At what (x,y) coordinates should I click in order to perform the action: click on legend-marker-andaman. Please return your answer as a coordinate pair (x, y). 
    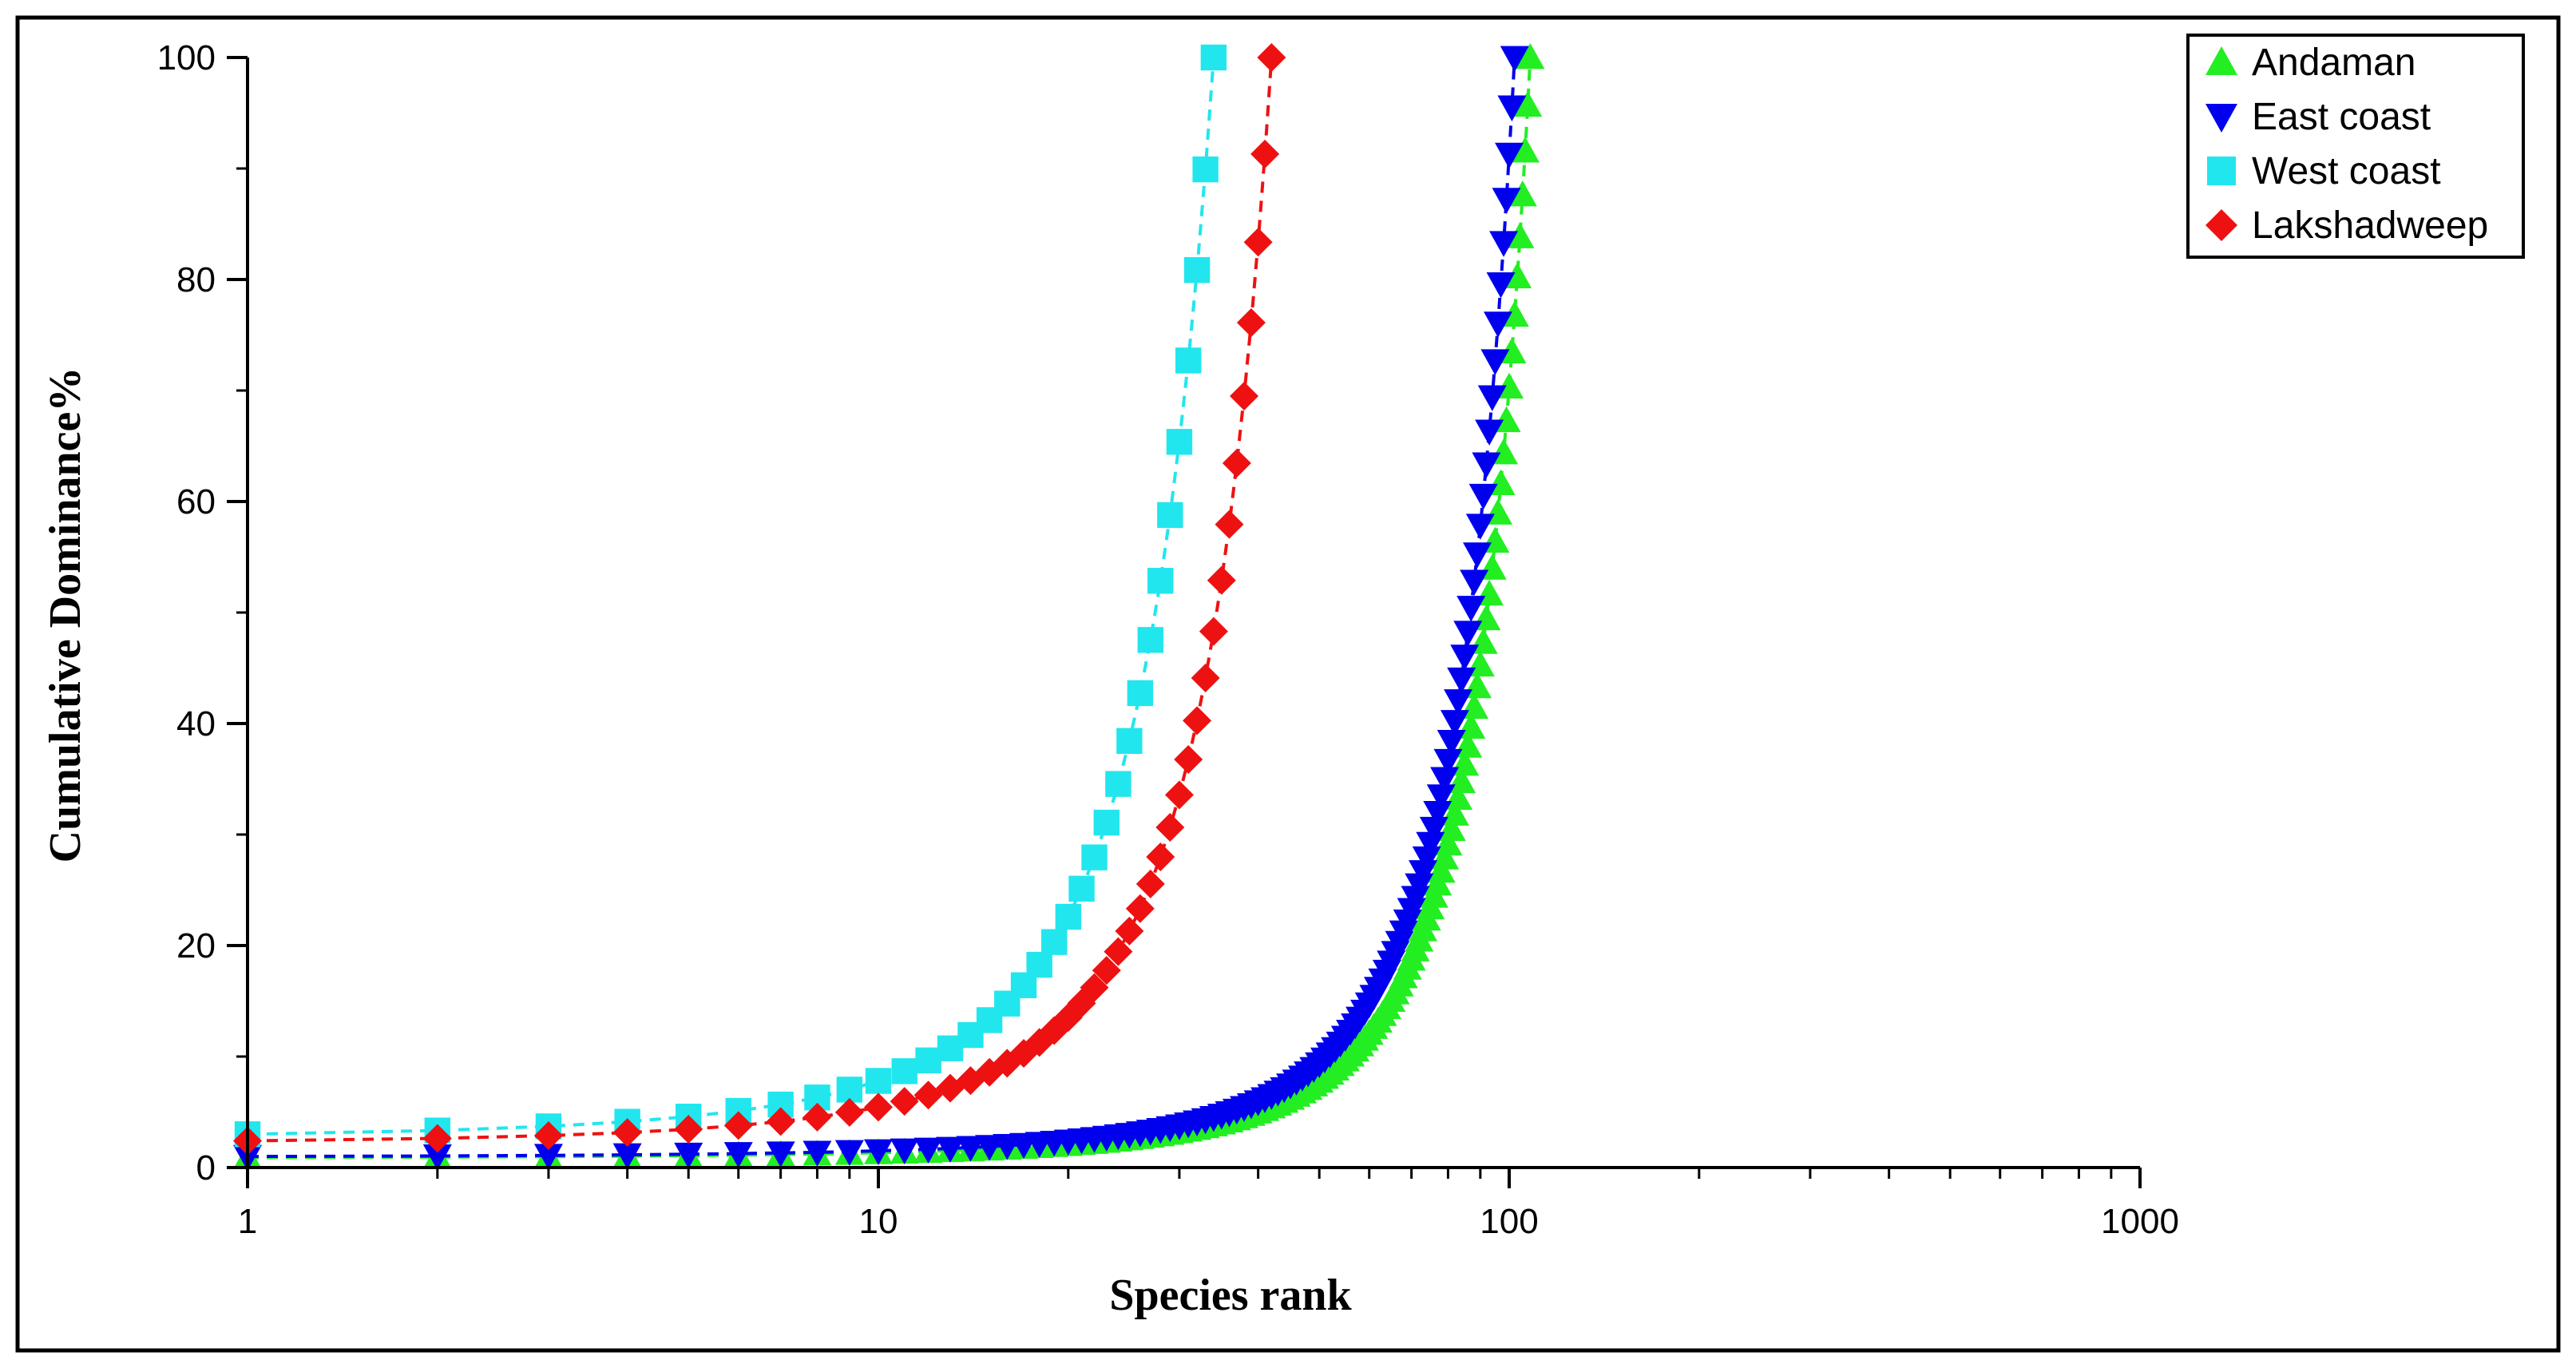
    Looking at the image, I should click on (2221, 60).